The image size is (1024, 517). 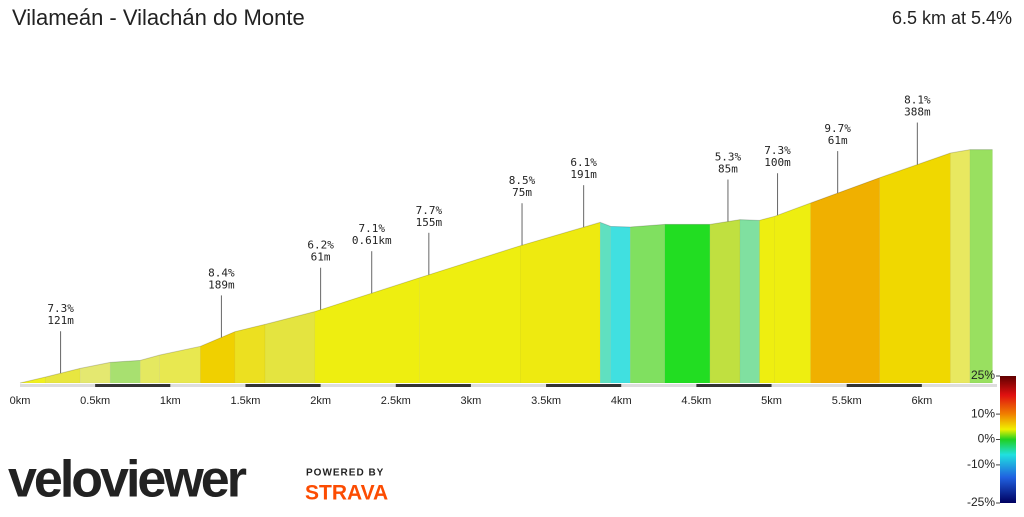 What do you see at coordinates (170, 401) in the screenshot?
I see `x-tick-label: 1km` at bounding box center [170, 401].